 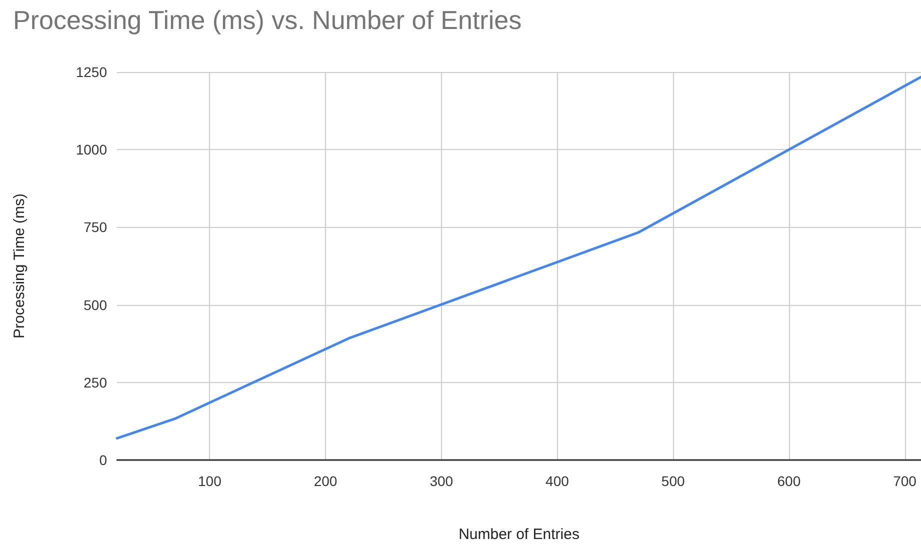 What do you see at coordinates (519, 534) in the screenshot?
I see `x-axis-title: Number of Entries` at bounding box center [519, 534].